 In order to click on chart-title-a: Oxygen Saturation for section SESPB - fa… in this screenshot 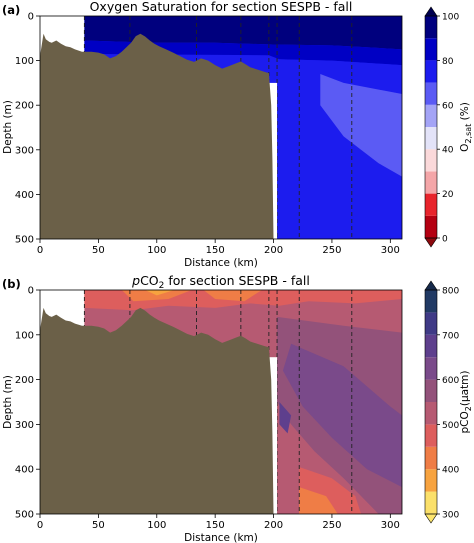, I will do `click(221, 7)`.